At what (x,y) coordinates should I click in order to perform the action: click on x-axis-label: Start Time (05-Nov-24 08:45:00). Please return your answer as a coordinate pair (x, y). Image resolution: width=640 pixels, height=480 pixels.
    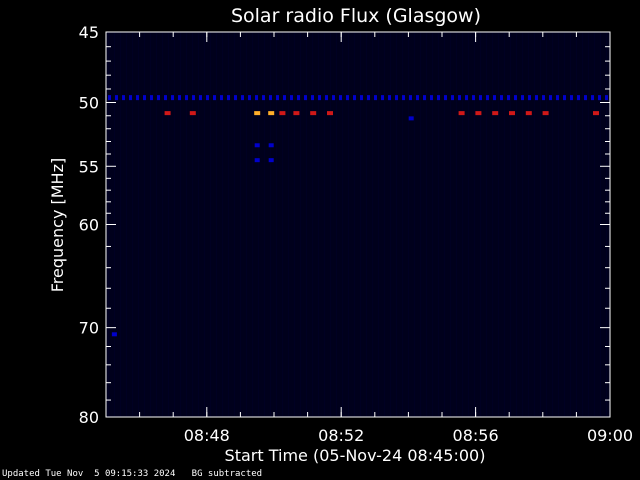
    Looking at the image, I should click on (355, 455).